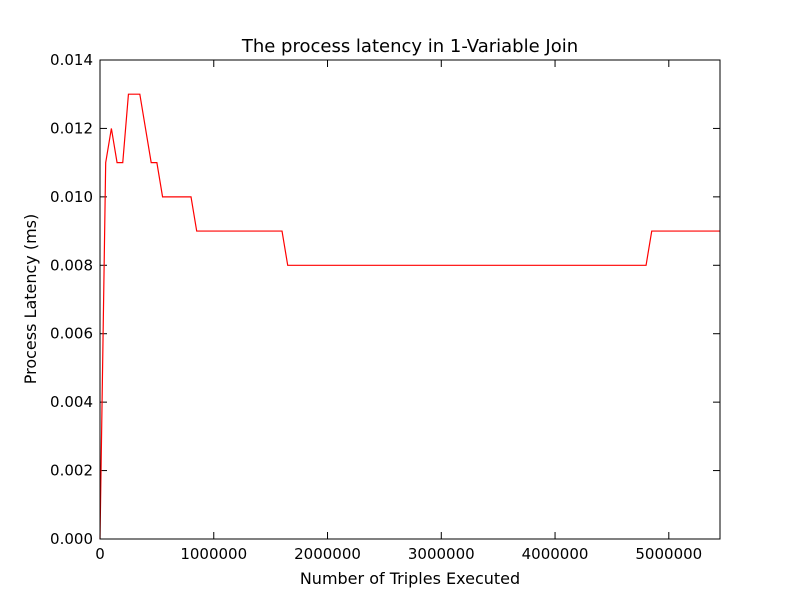  What do you see at coordinates (71, 402) in the screenshot?
I see `y-tick-label: 0.004` at bounding box center [71, 402].